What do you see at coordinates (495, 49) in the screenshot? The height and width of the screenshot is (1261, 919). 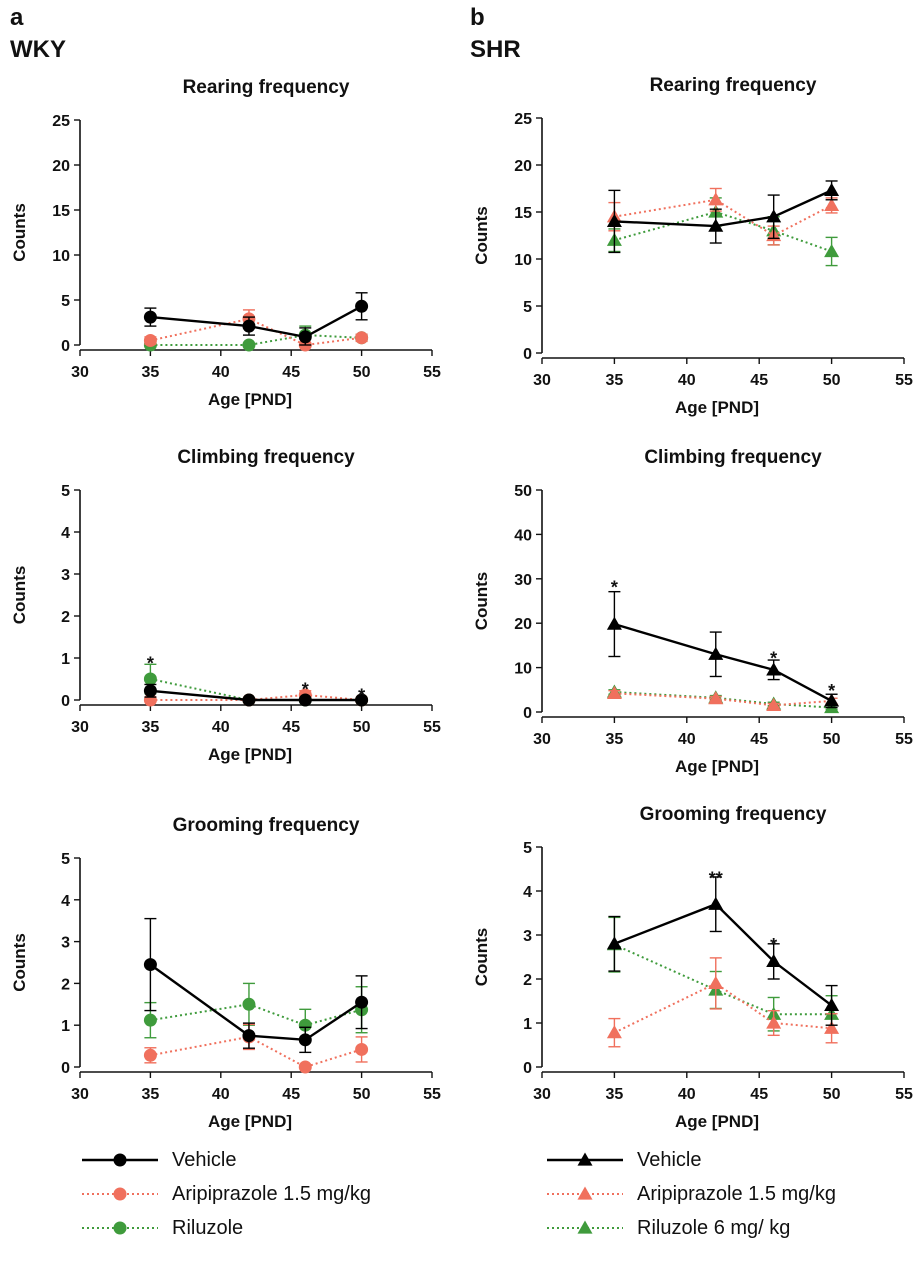 I see `panel-b-group-label: SHR` at bounding box center [495, 49].